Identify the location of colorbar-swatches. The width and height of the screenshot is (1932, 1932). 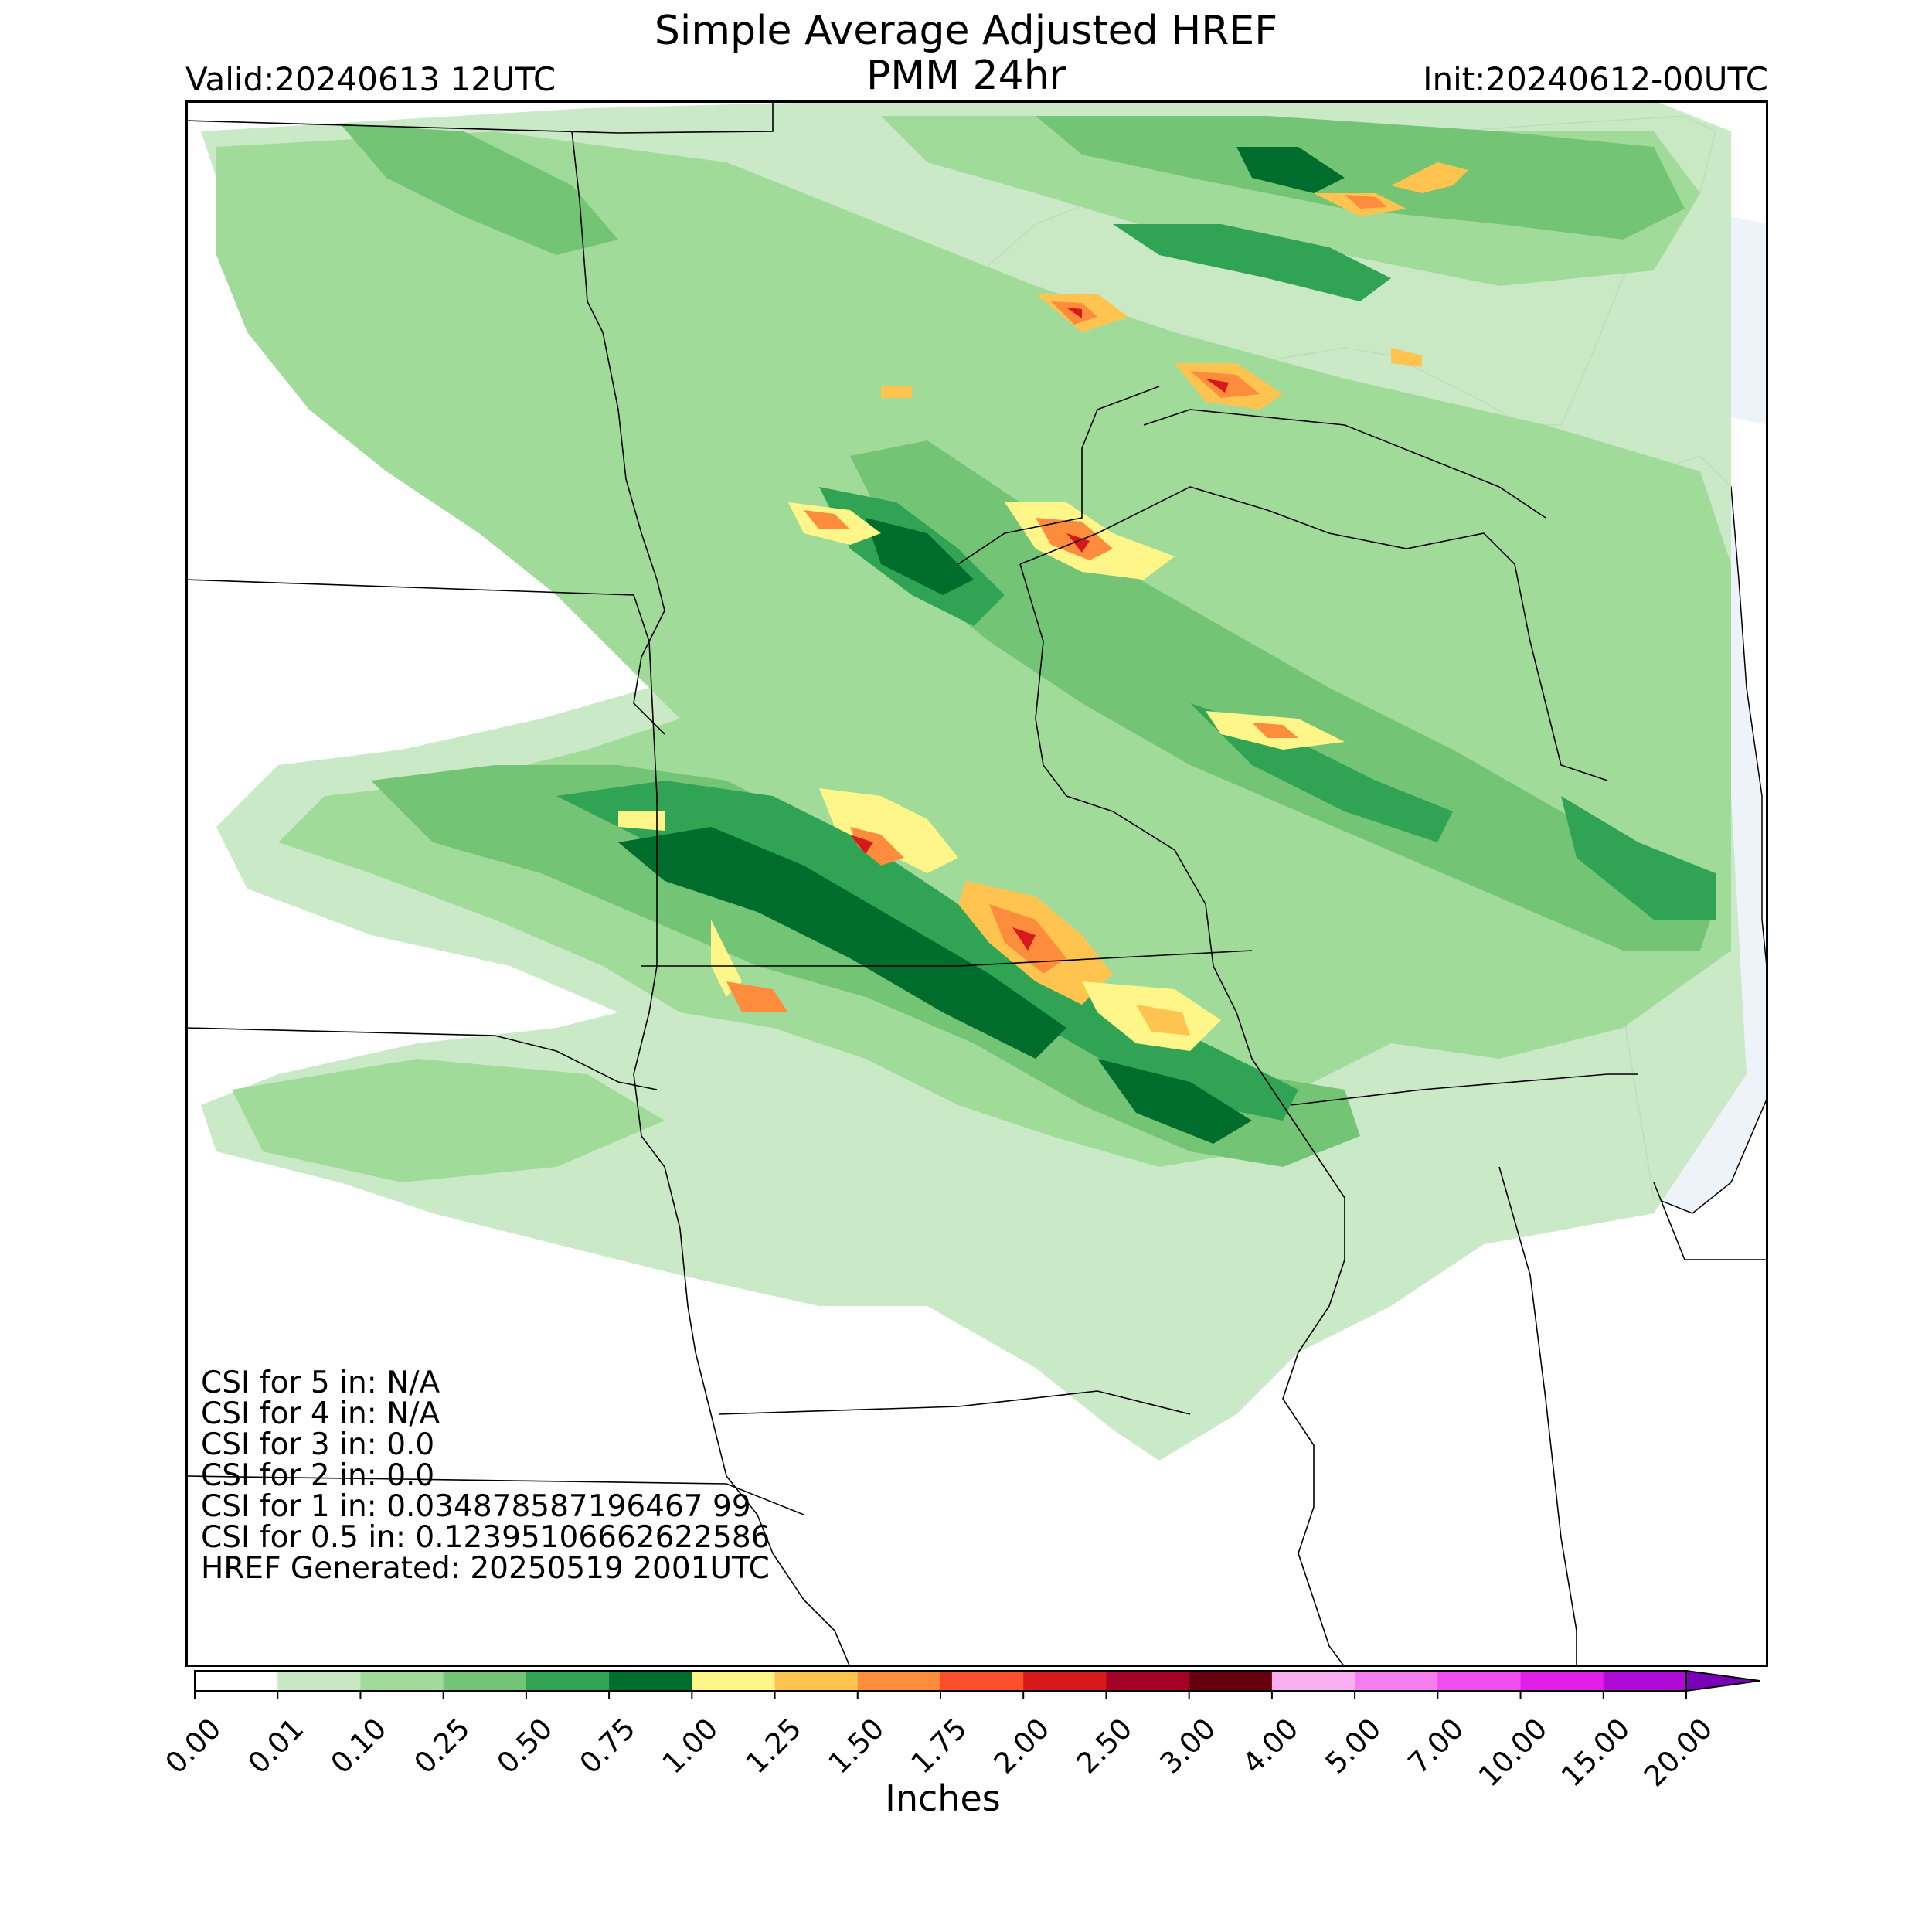
(977, 1684).